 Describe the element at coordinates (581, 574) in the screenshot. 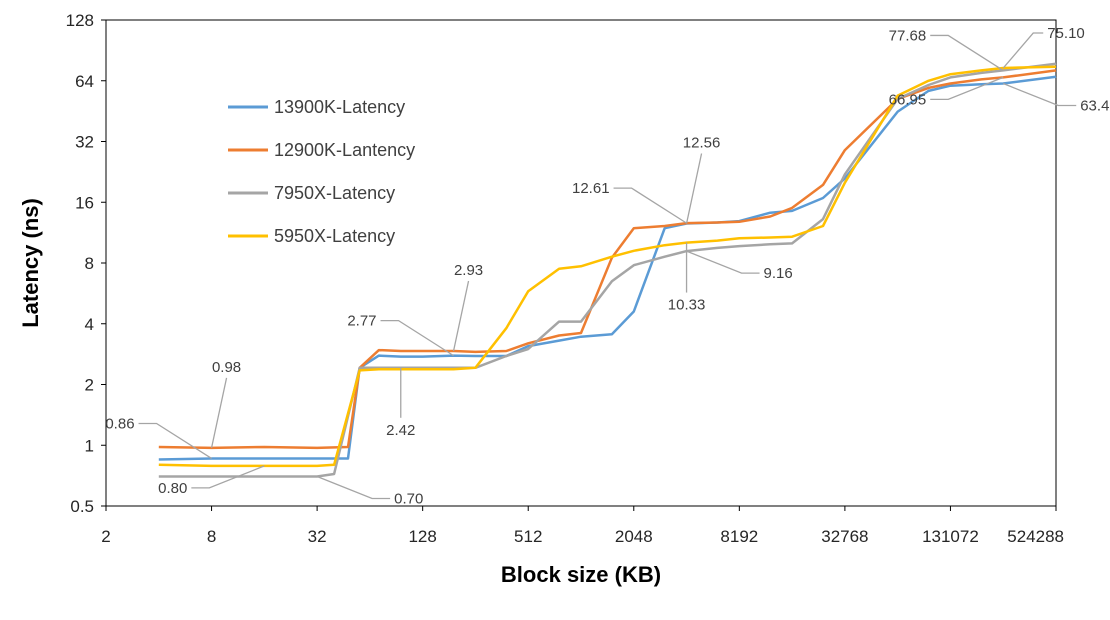

I see `x-axis-title: Block size (KB)` at that location.